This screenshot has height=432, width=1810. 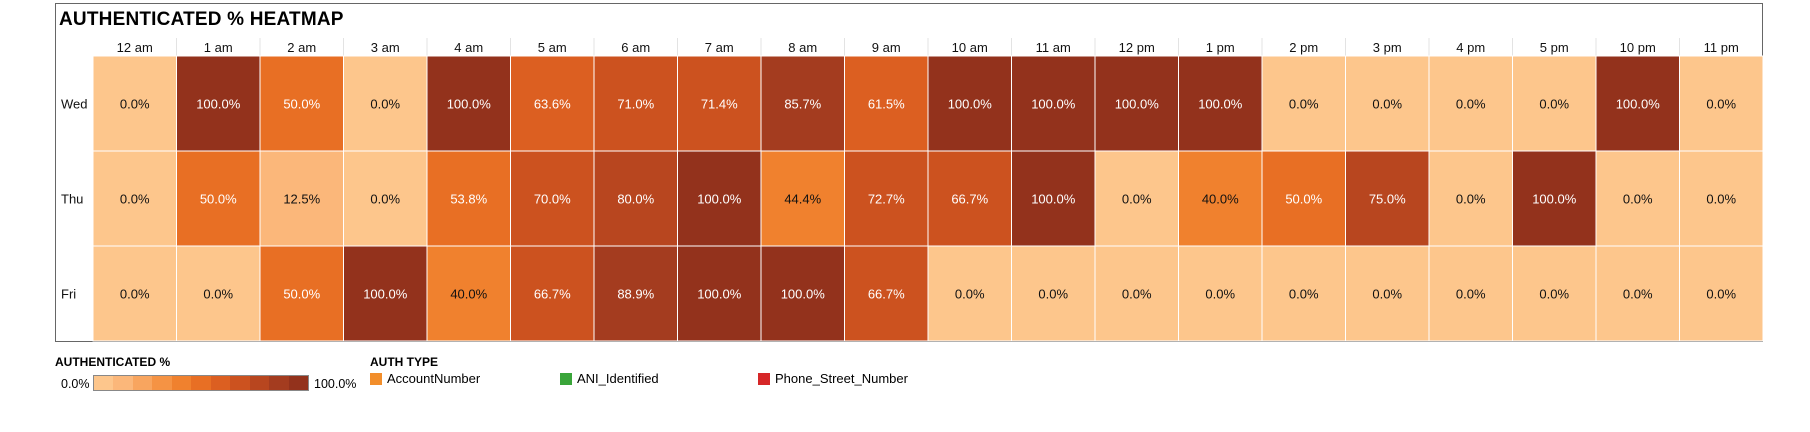 I want to click on legend-item-accountnumber: AccountNumber, so click(x=425, y=378).